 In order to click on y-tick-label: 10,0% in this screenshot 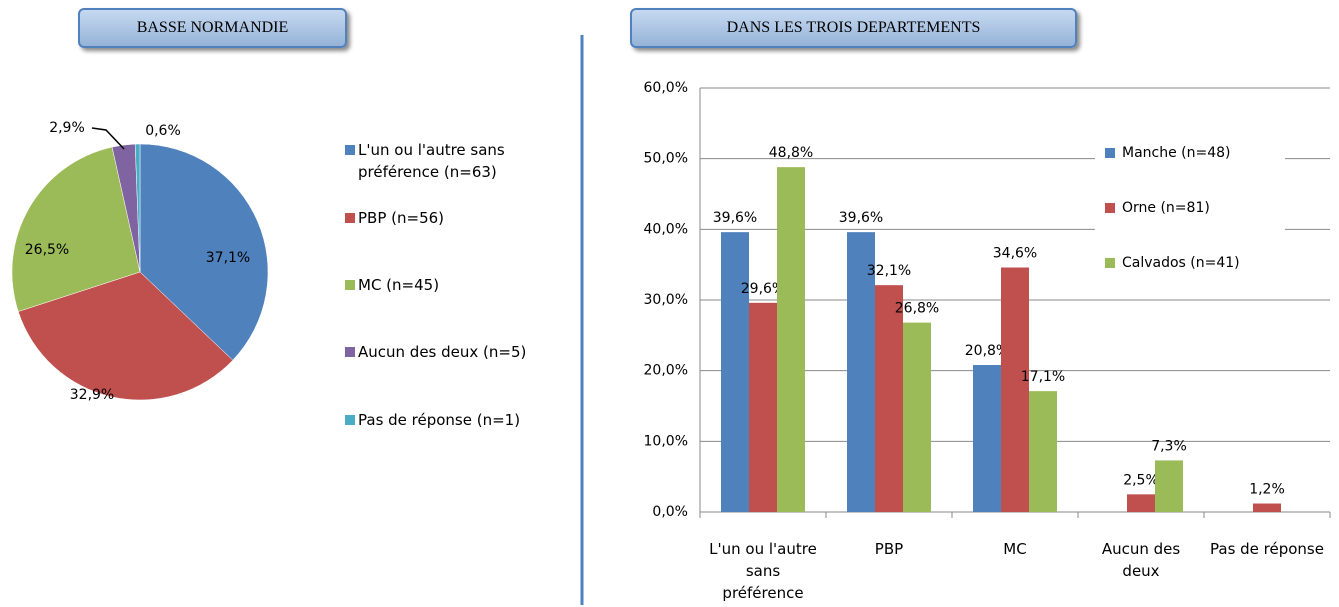, I will do `click(666, 441)`.